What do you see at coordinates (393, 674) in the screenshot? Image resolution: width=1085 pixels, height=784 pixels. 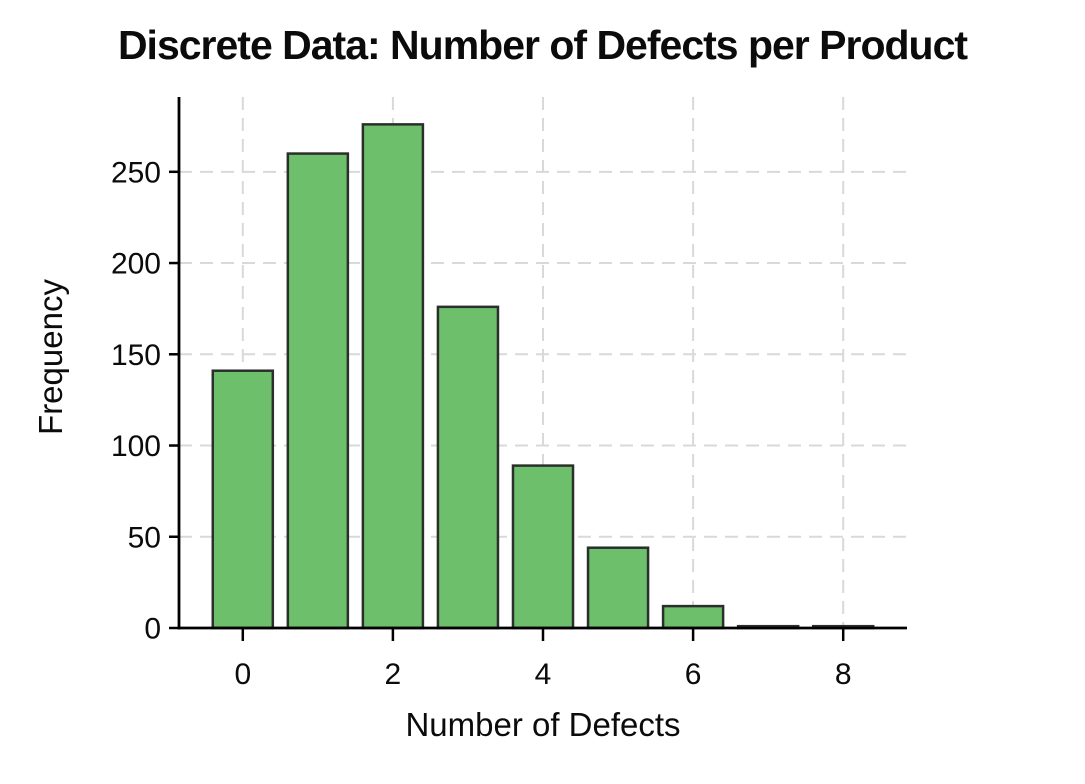 I see `x-tick-label: 2` at bounding box center [393, 674].